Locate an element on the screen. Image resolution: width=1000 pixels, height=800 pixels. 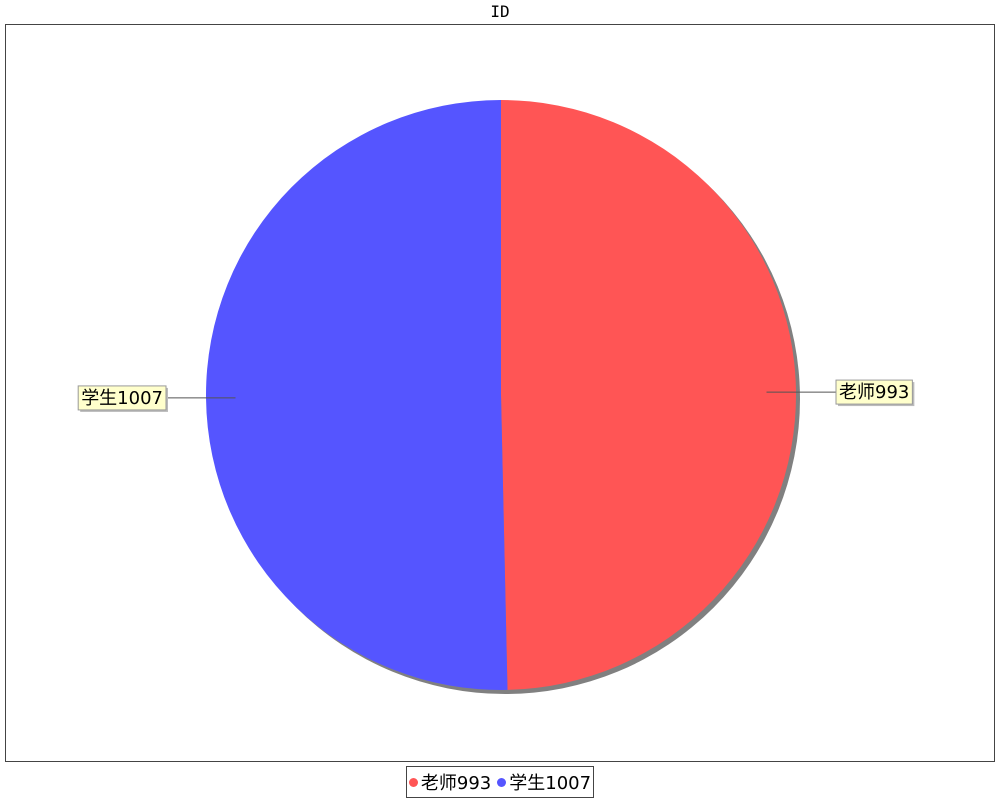
legend-swatch-teacher is located at coordinates (413, 782).